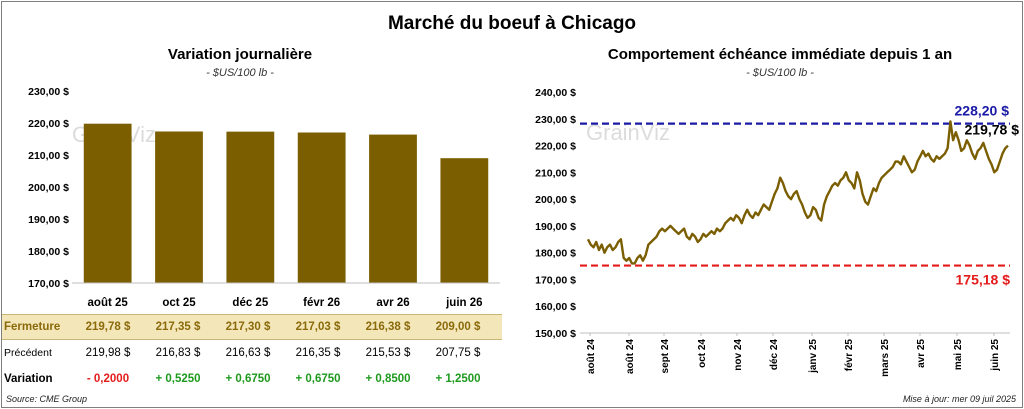  Describe the element at coordinates (248, 353) in the screenshot. I see `cell-precedent-3: 216,63 $` at that location.